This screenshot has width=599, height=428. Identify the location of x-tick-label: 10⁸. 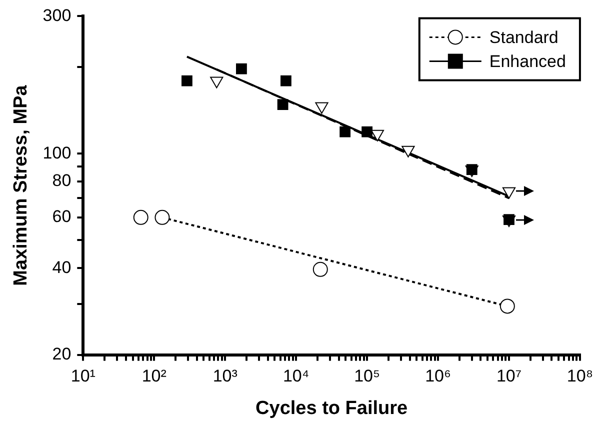
(580, 376).